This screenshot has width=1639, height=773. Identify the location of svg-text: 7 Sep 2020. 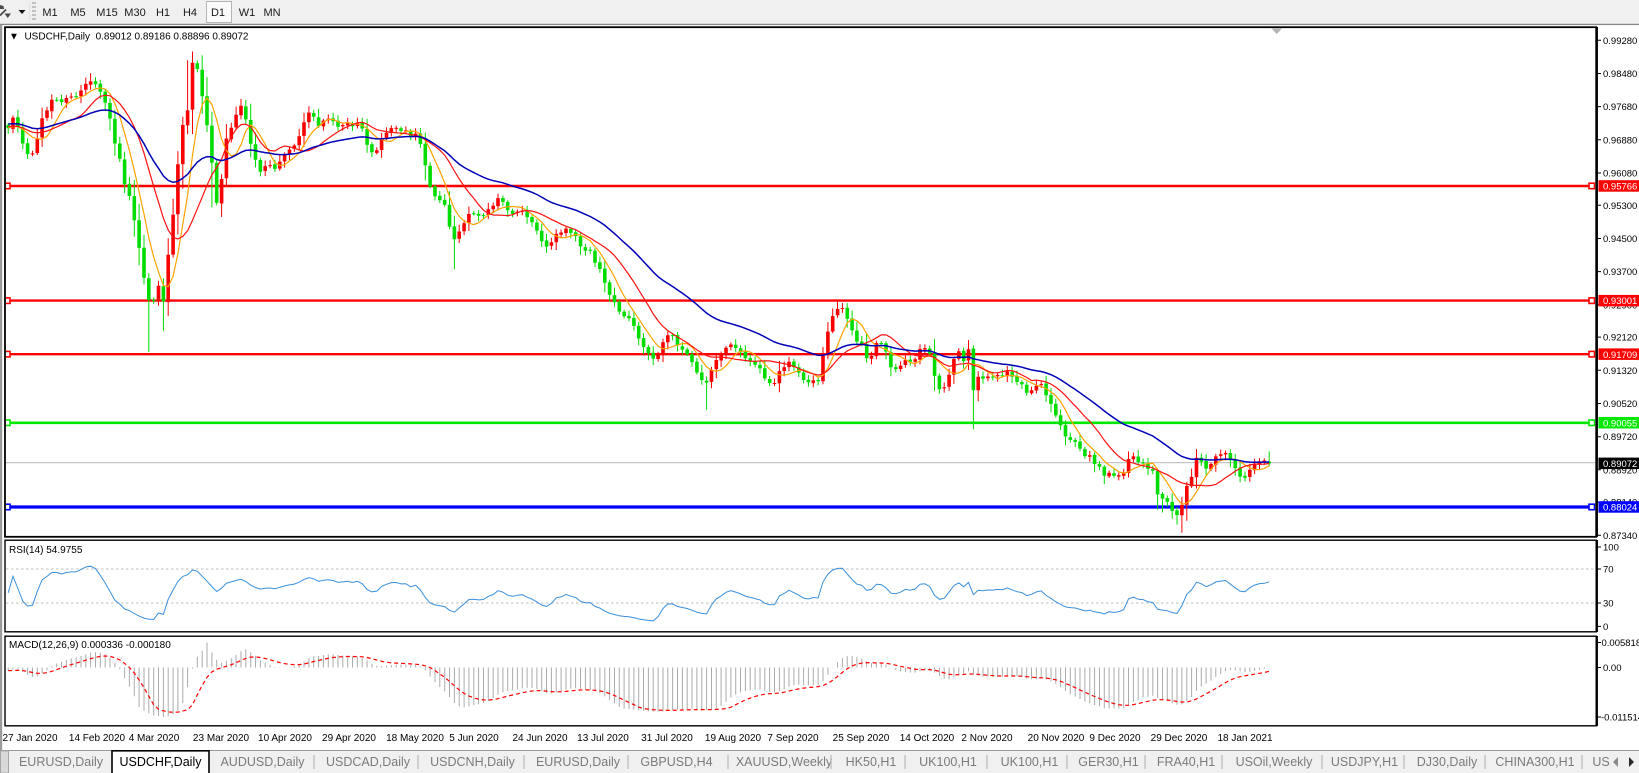
(793, 738).